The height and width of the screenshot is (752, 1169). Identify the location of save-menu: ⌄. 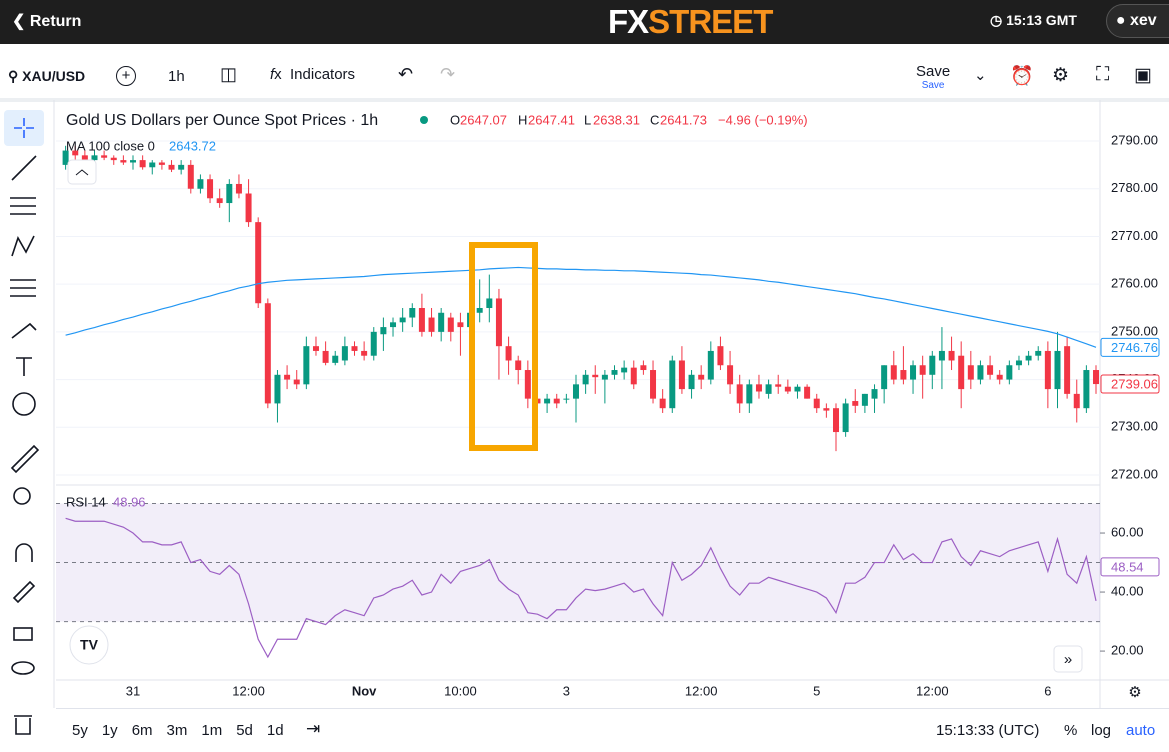
(980, 75).